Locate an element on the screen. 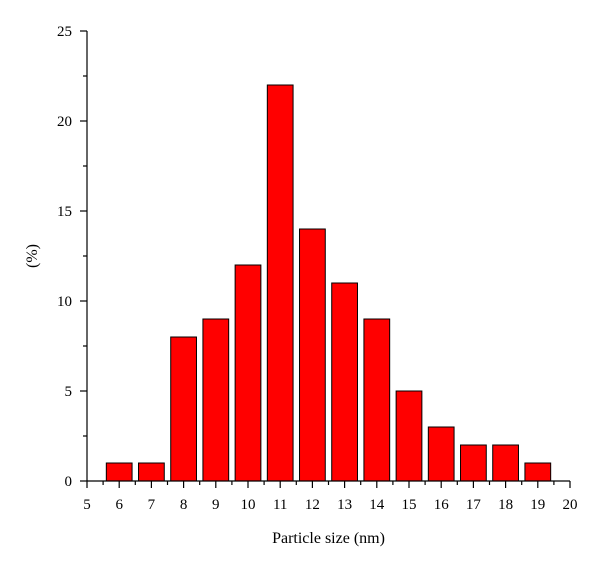 The width and height of the screenshot is (600, 568). x-tick-label-7: 7 is located at coordinates (152, 505).